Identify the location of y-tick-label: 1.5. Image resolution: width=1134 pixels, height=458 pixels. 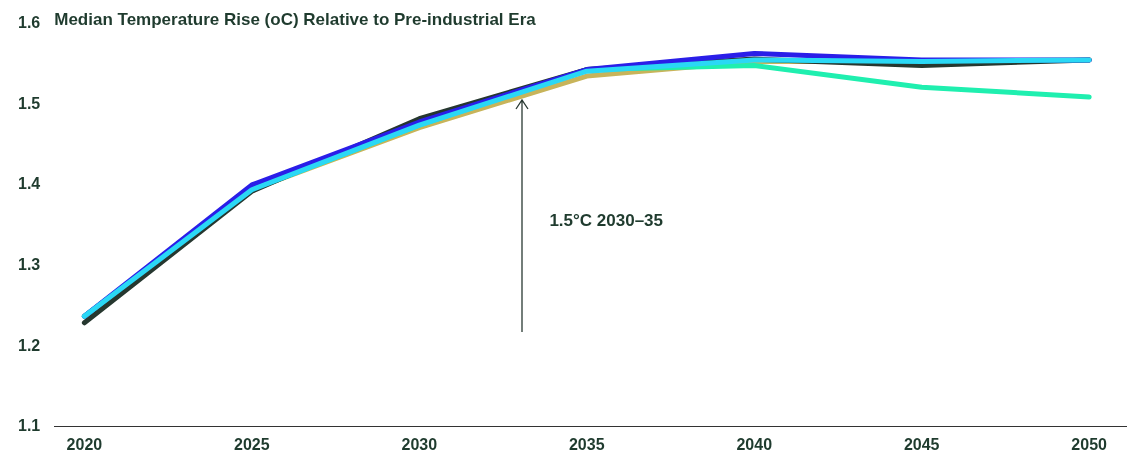
(29, 103).